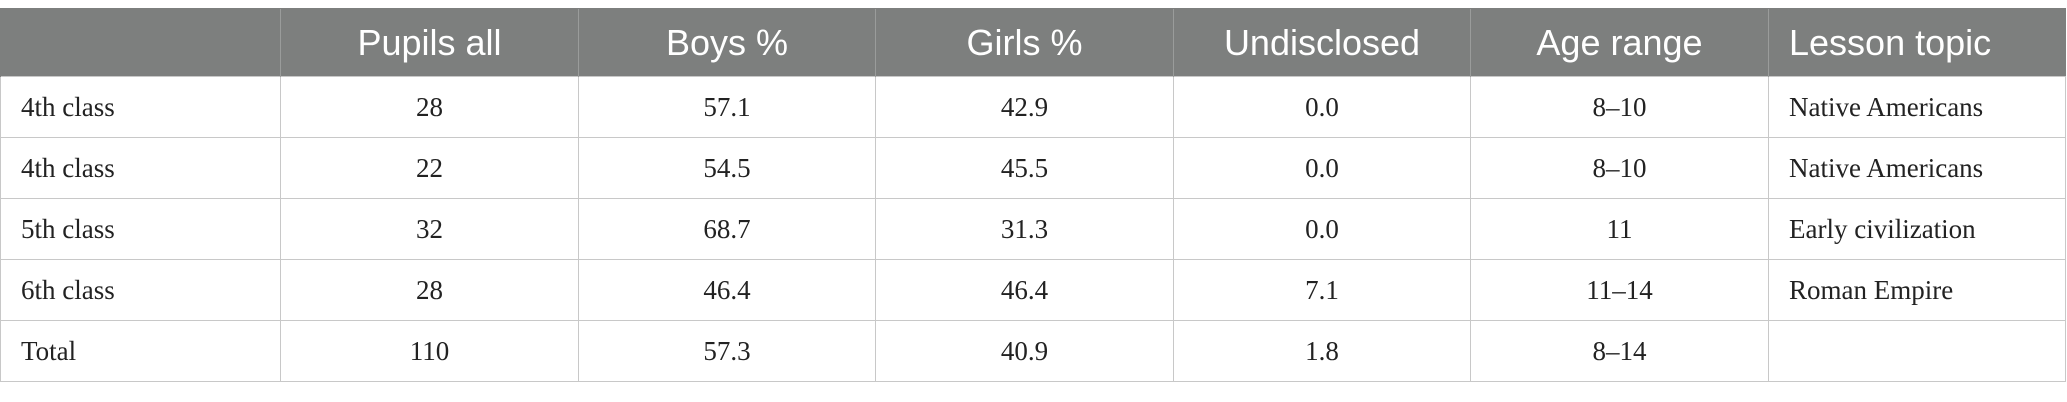 The width and height of the screenshot is (2067, 402). Describe the element at coordinates (727, 290) in the screenshot. I see `cell-boys-percent: 46.4` at that location.